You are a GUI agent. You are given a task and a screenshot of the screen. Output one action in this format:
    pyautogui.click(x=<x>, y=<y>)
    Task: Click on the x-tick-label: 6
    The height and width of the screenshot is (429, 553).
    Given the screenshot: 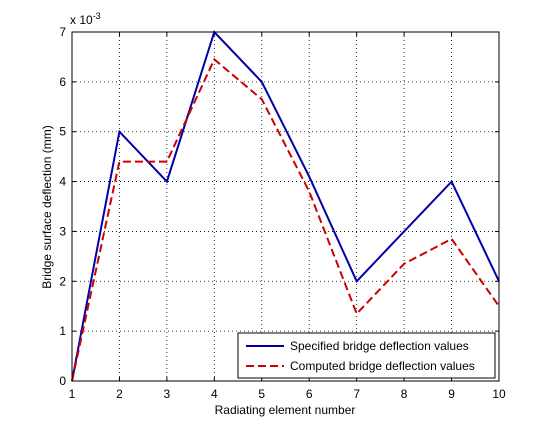 What is the action you would take?
    pyautogui.click(x=309, y=394)
    